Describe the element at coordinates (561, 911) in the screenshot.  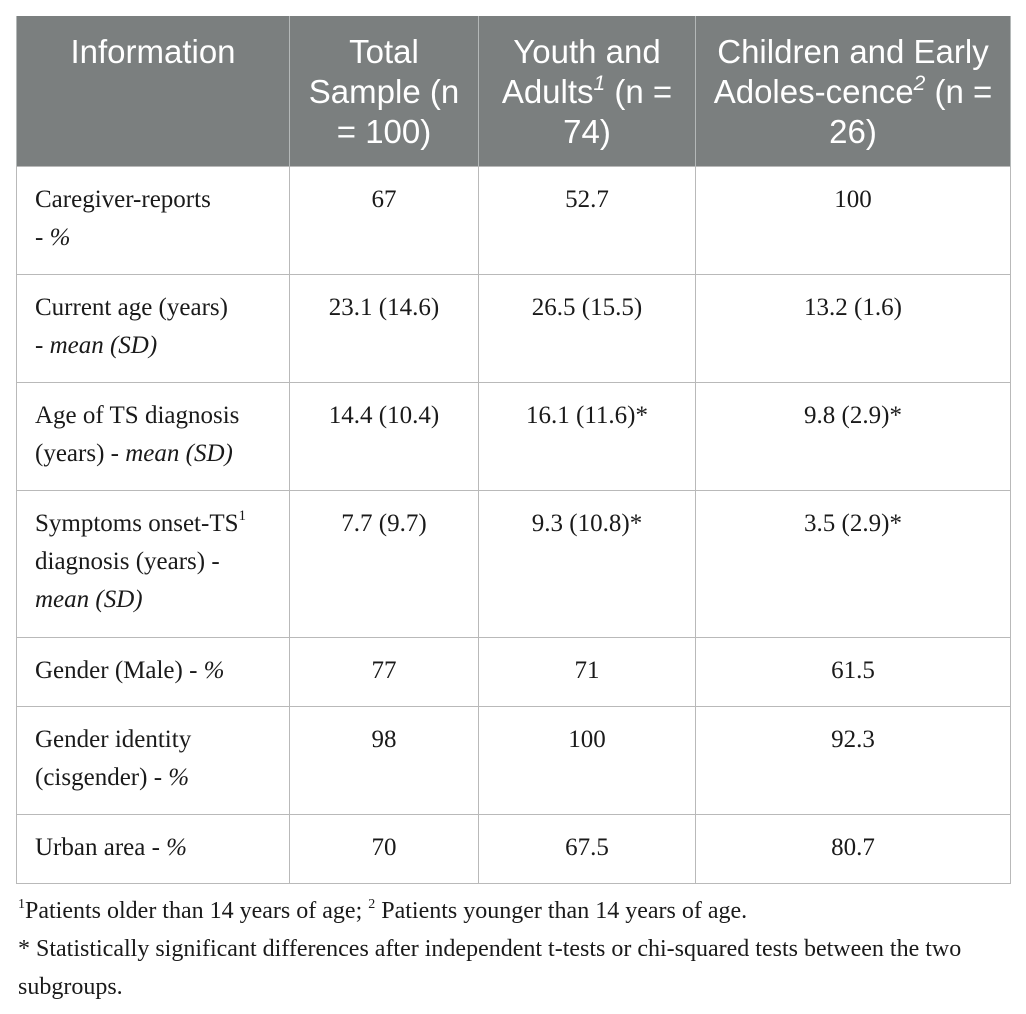
I see `footnote-2-text: Patients younger than 14 years of age.` at that location.